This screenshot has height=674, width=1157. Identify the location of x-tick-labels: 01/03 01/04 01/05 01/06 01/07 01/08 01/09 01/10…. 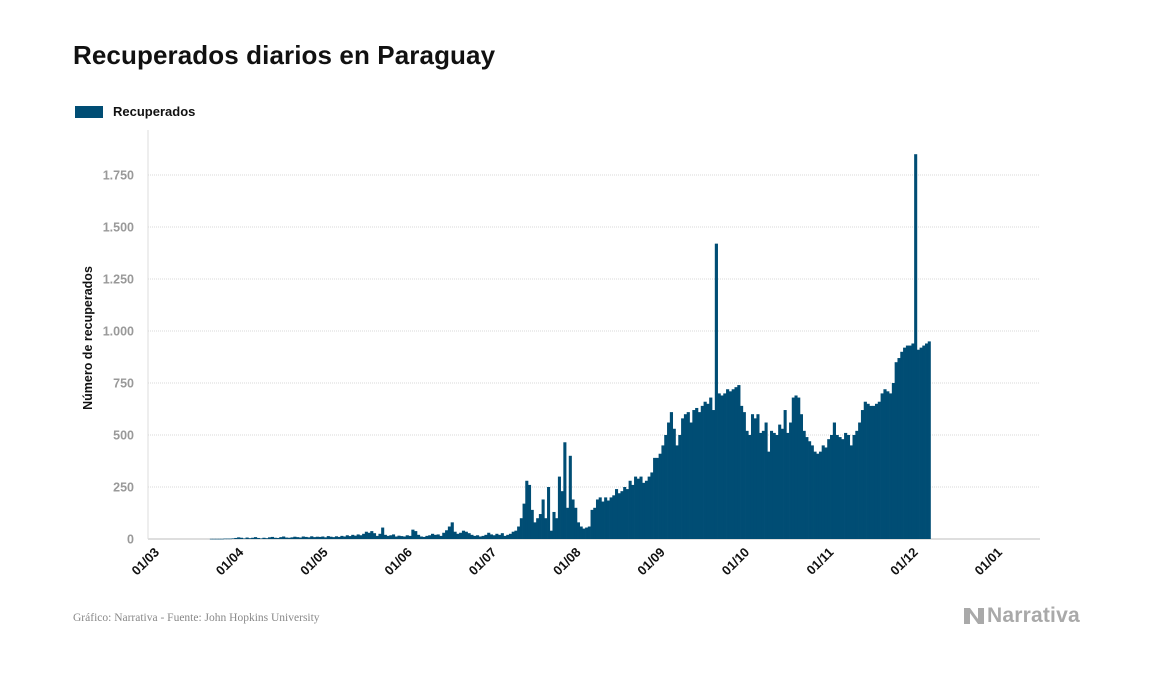
(567, 561).